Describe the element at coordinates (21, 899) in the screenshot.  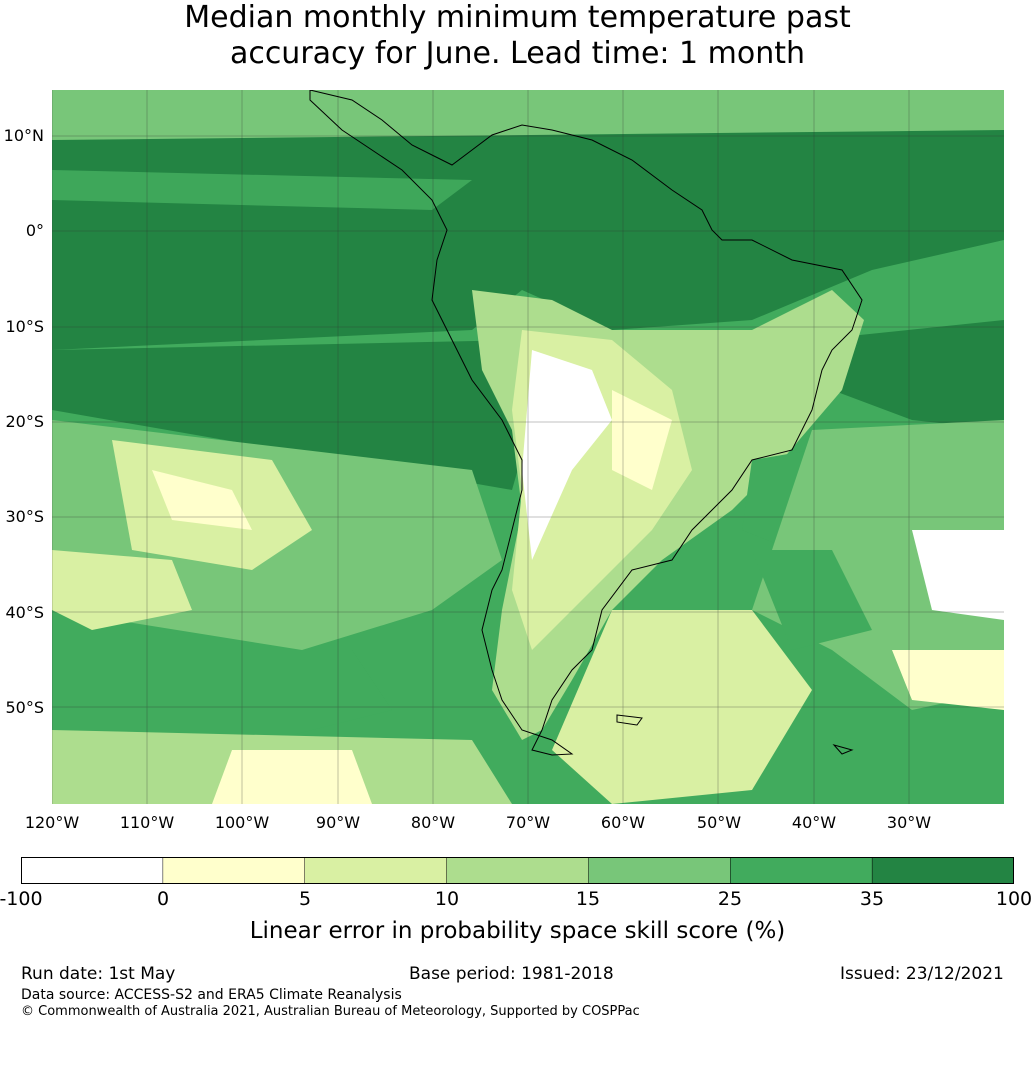
I see `colorbar-tick-neg100: -100` at that location.